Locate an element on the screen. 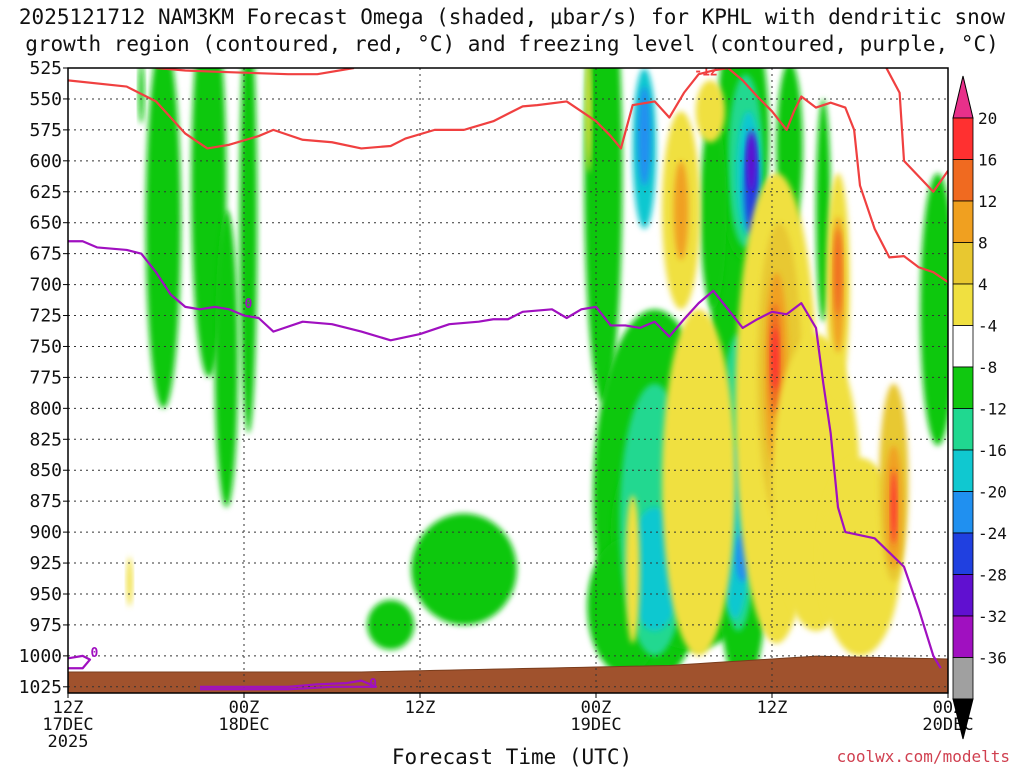 The image size is (1024, 769). y-tick-label: 750 is located at coordinates (45, 346).